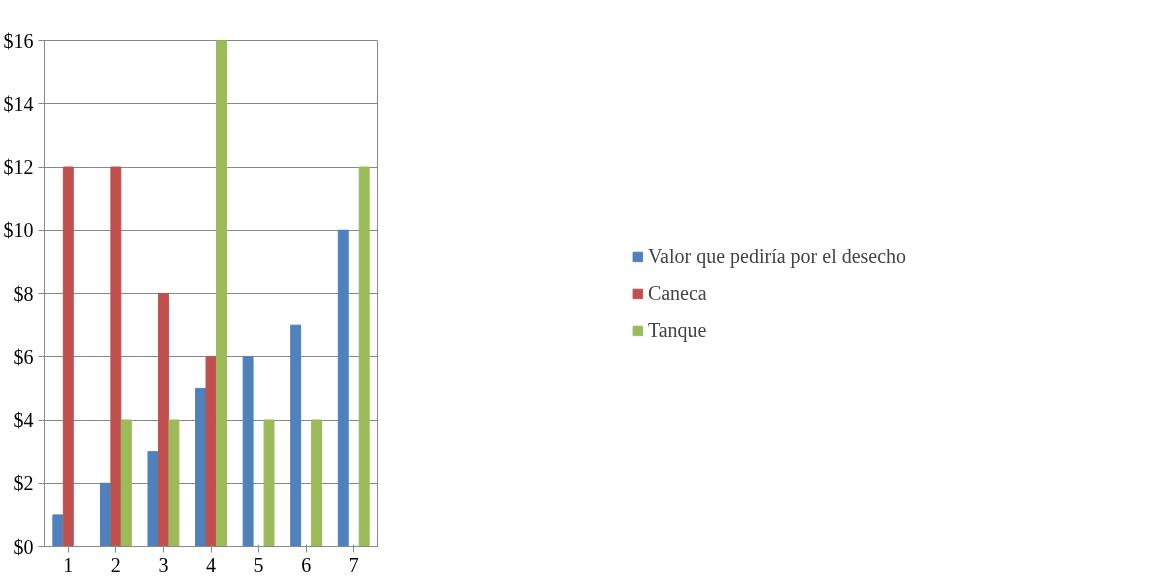  I want to click on x-tick-label: 2, so click(115, 564).